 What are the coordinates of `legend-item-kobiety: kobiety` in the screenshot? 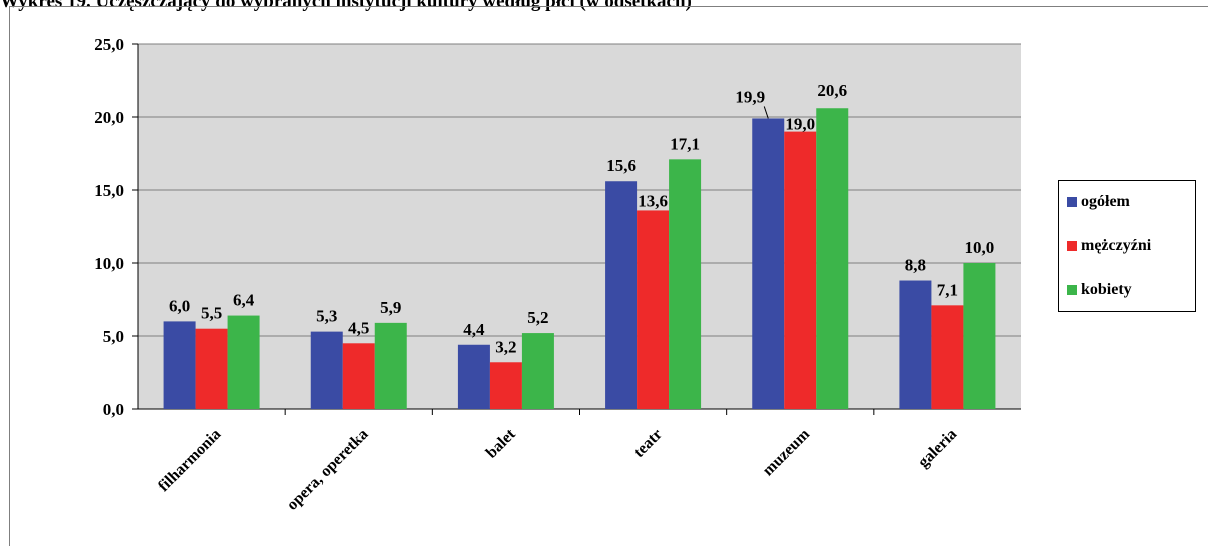 It's located at (1099, 290).